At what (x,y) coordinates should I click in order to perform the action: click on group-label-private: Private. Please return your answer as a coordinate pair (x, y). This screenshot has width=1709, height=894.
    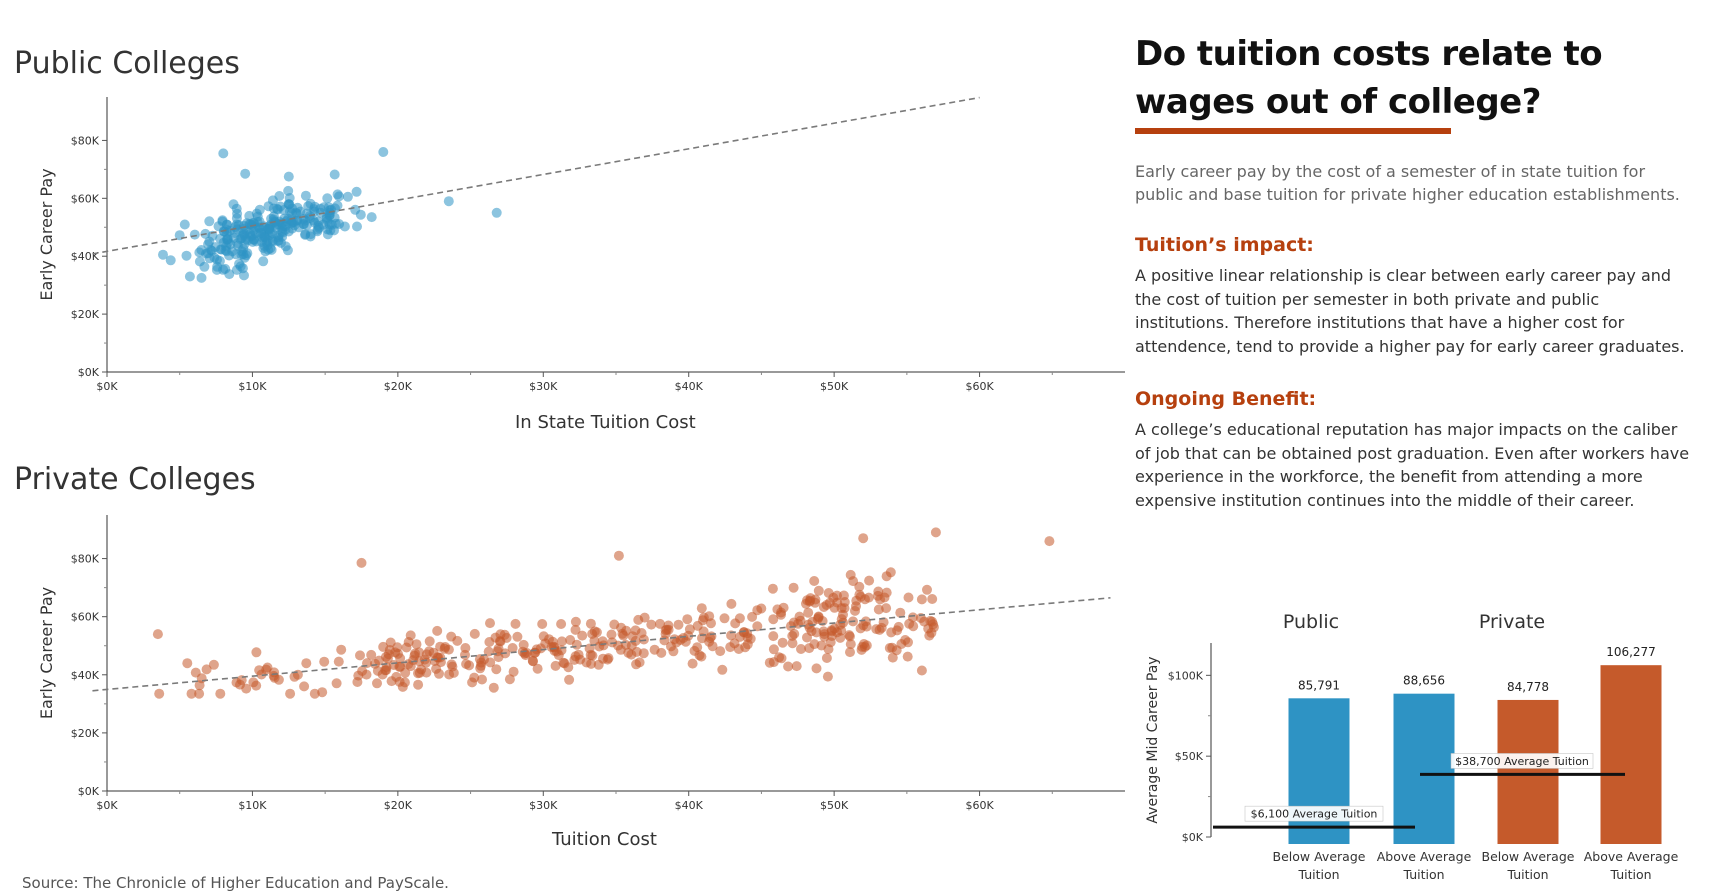
    Looking at the image, I should click on (1512, 622).